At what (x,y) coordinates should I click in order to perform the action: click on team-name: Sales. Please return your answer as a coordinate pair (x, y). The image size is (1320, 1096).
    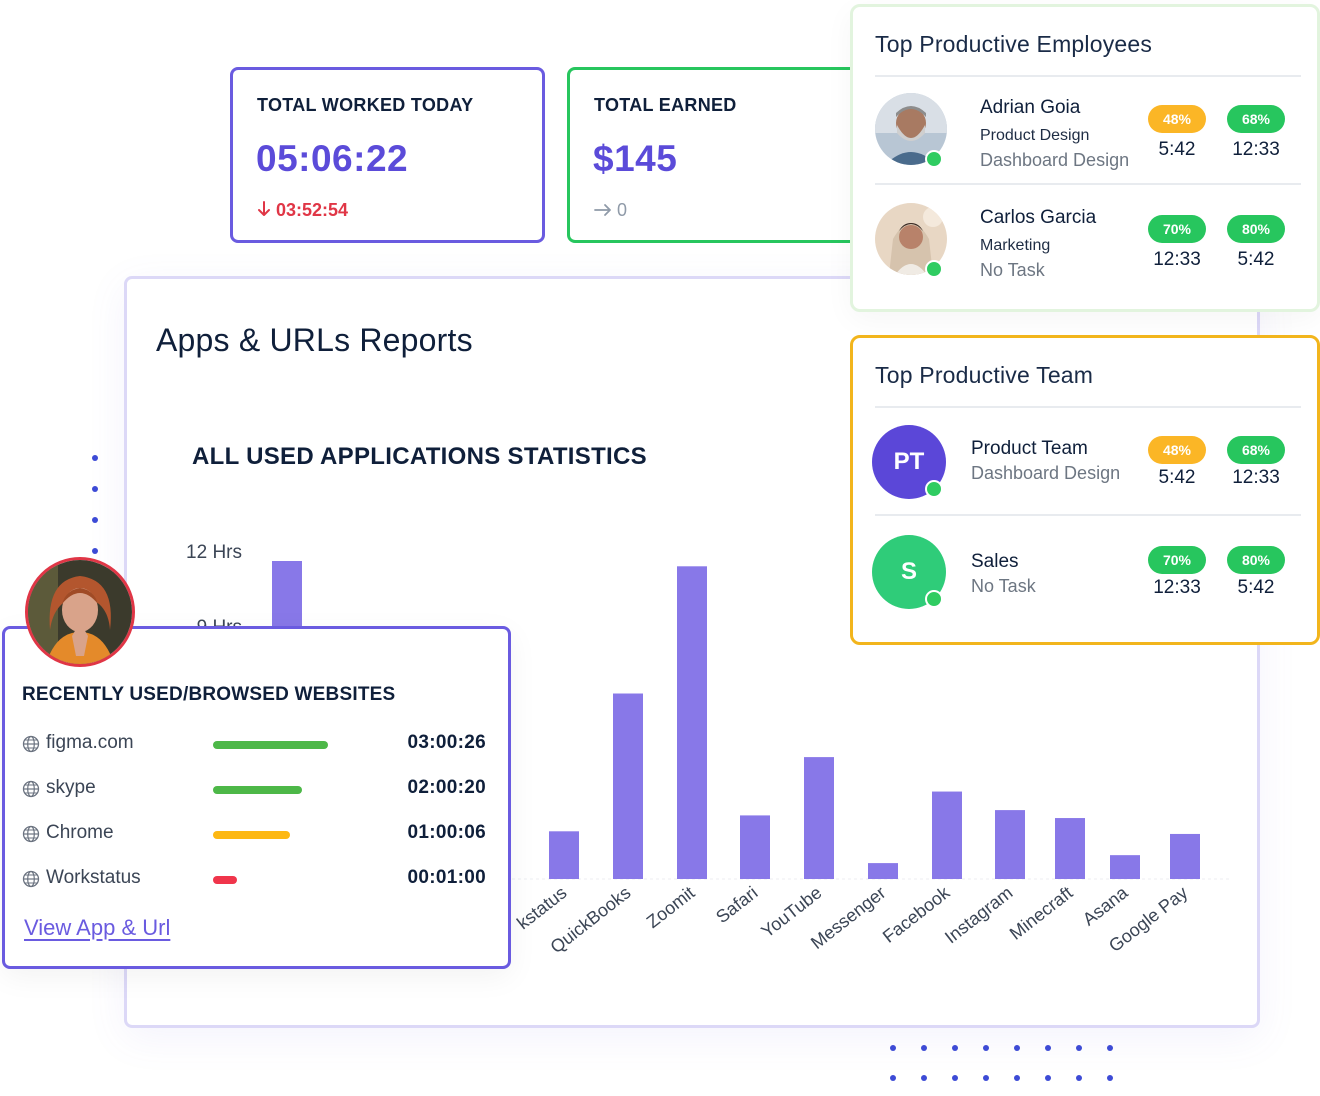
    Looking at the image, I should click on (995, 561).